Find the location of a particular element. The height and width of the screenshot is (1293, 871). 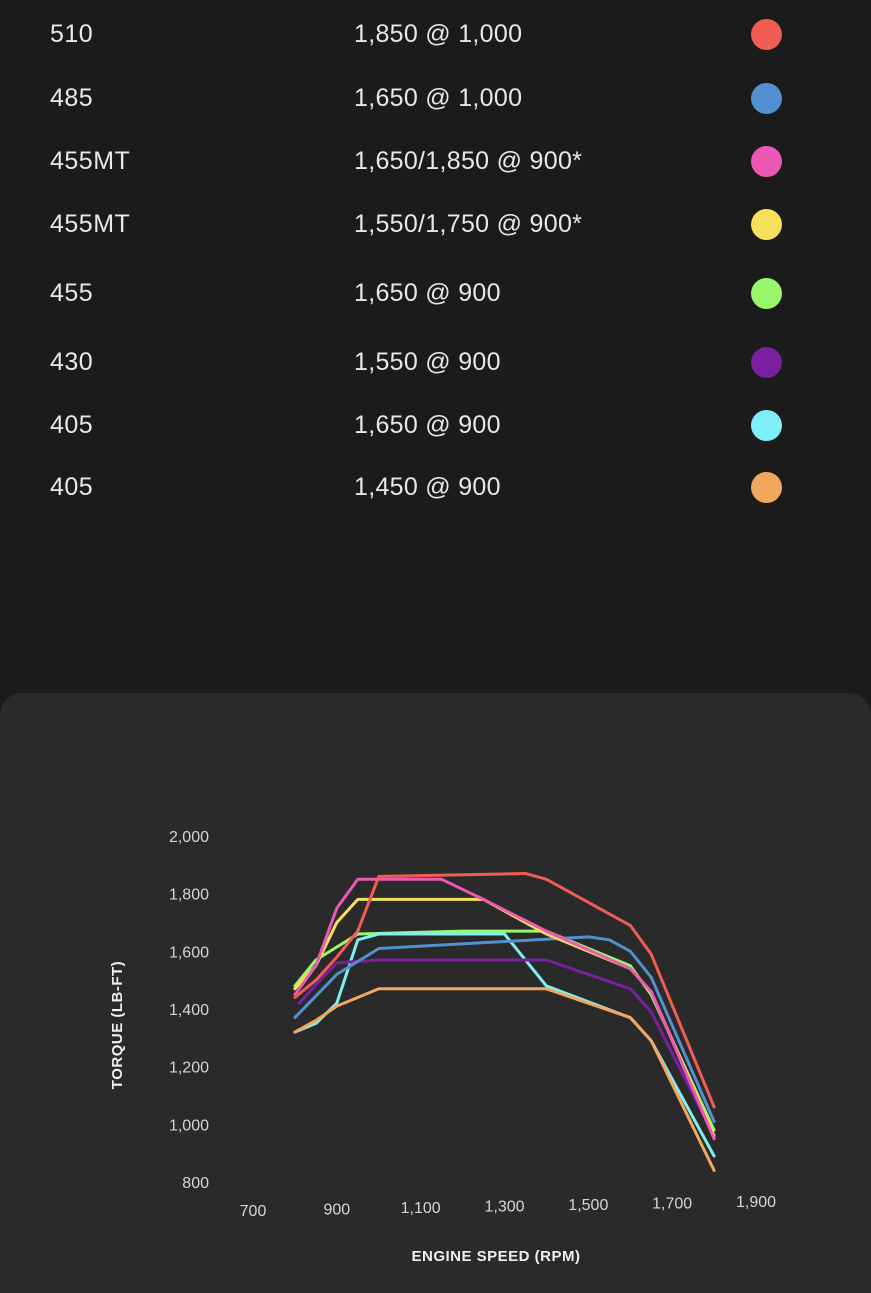

rating-row: 405 1,650 @ 900 is located at coordinates (435, 425).